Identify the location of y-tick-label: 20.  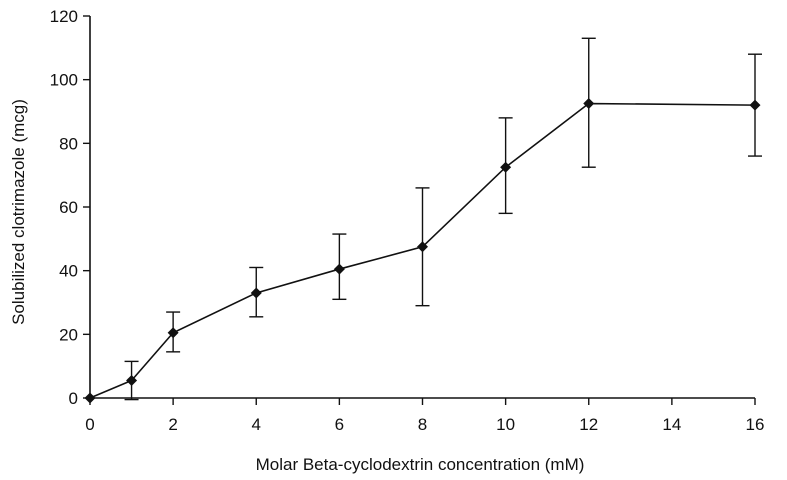
(68, 334).